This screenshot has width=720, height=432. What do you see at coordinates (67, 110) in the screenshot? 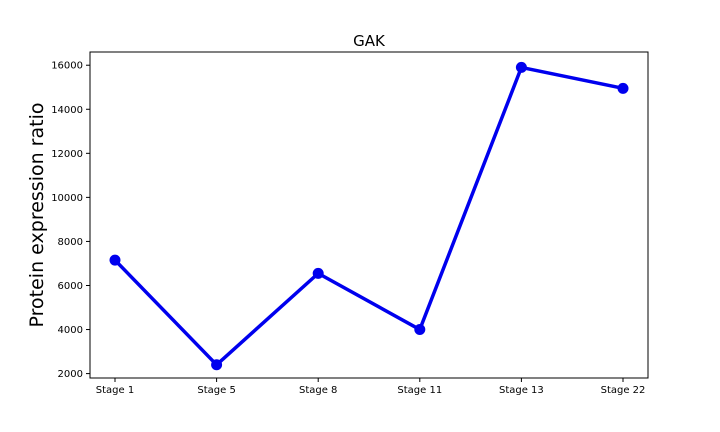
I see `y-tick-label: 14000` at bounding box center [67, 110].